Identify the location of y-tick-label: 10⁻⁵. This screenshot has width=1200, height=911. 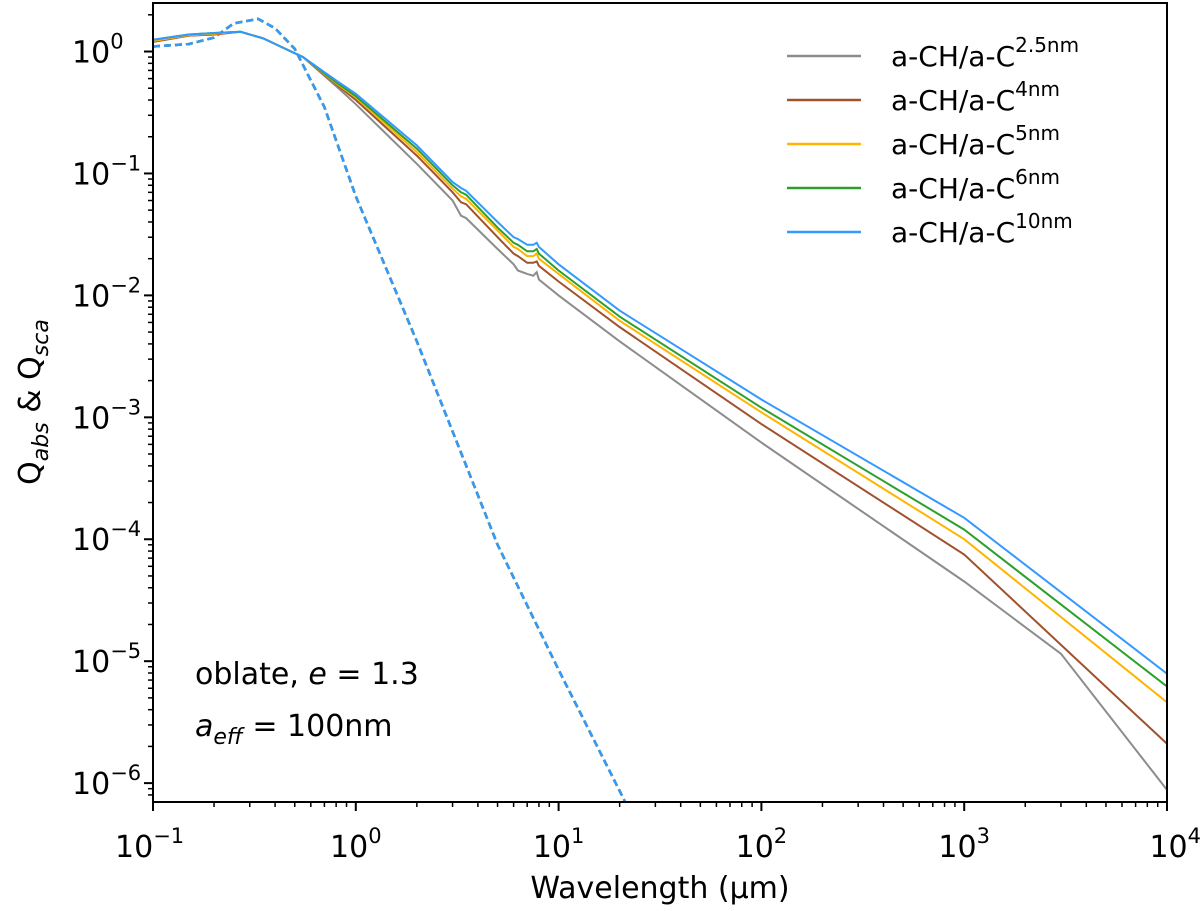
(106, 659).